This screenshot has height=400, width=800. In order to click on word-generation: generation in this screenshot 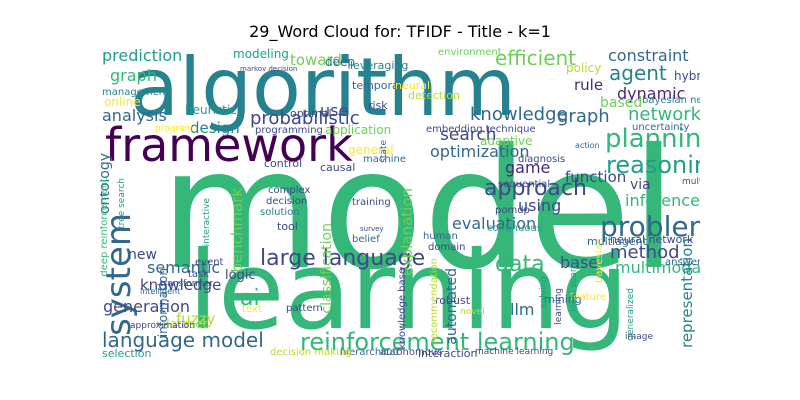, I will do `click(147, 306)`.